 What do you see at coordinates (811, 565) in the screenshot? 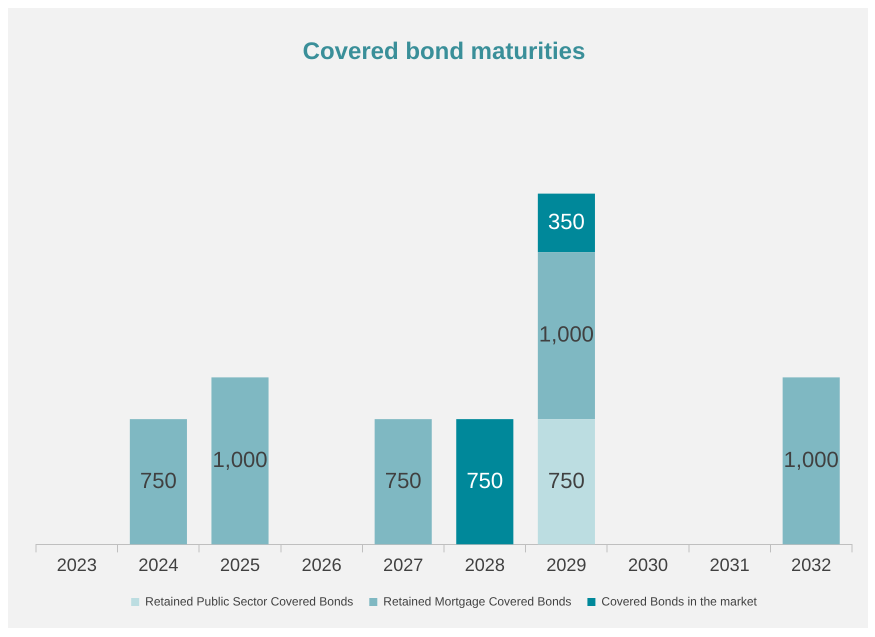
I see `x-tick-label: 2032` at bounding box center [811, 565].